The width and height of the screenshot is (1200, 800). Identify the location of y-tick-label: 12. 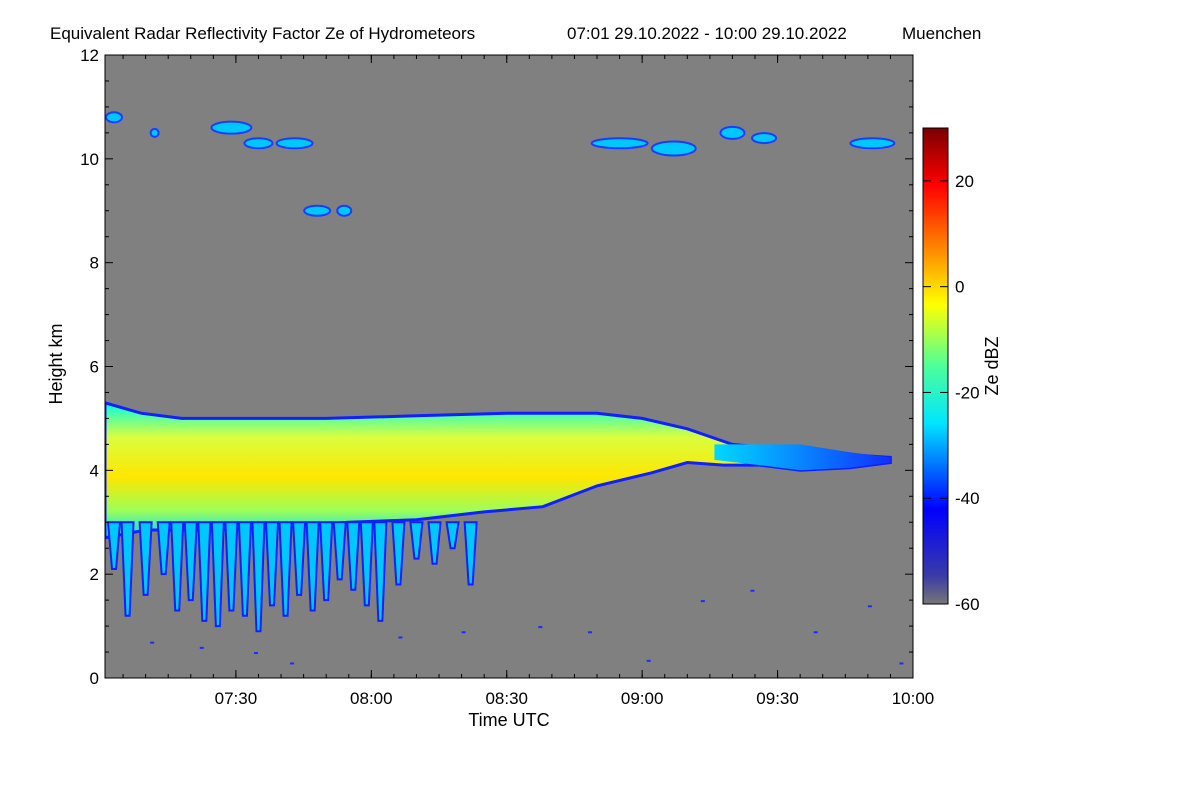
(89, 55).